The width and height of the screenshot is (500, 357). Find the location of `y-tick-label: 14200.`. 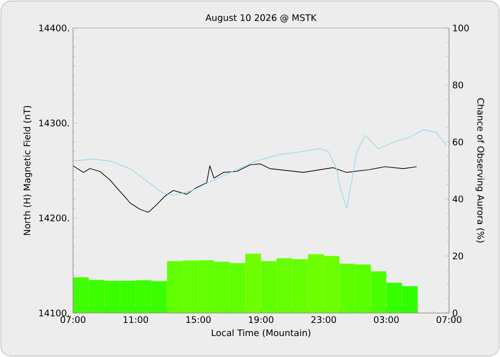

y-tick-label: 14200. is located at coordinates (54, 218).